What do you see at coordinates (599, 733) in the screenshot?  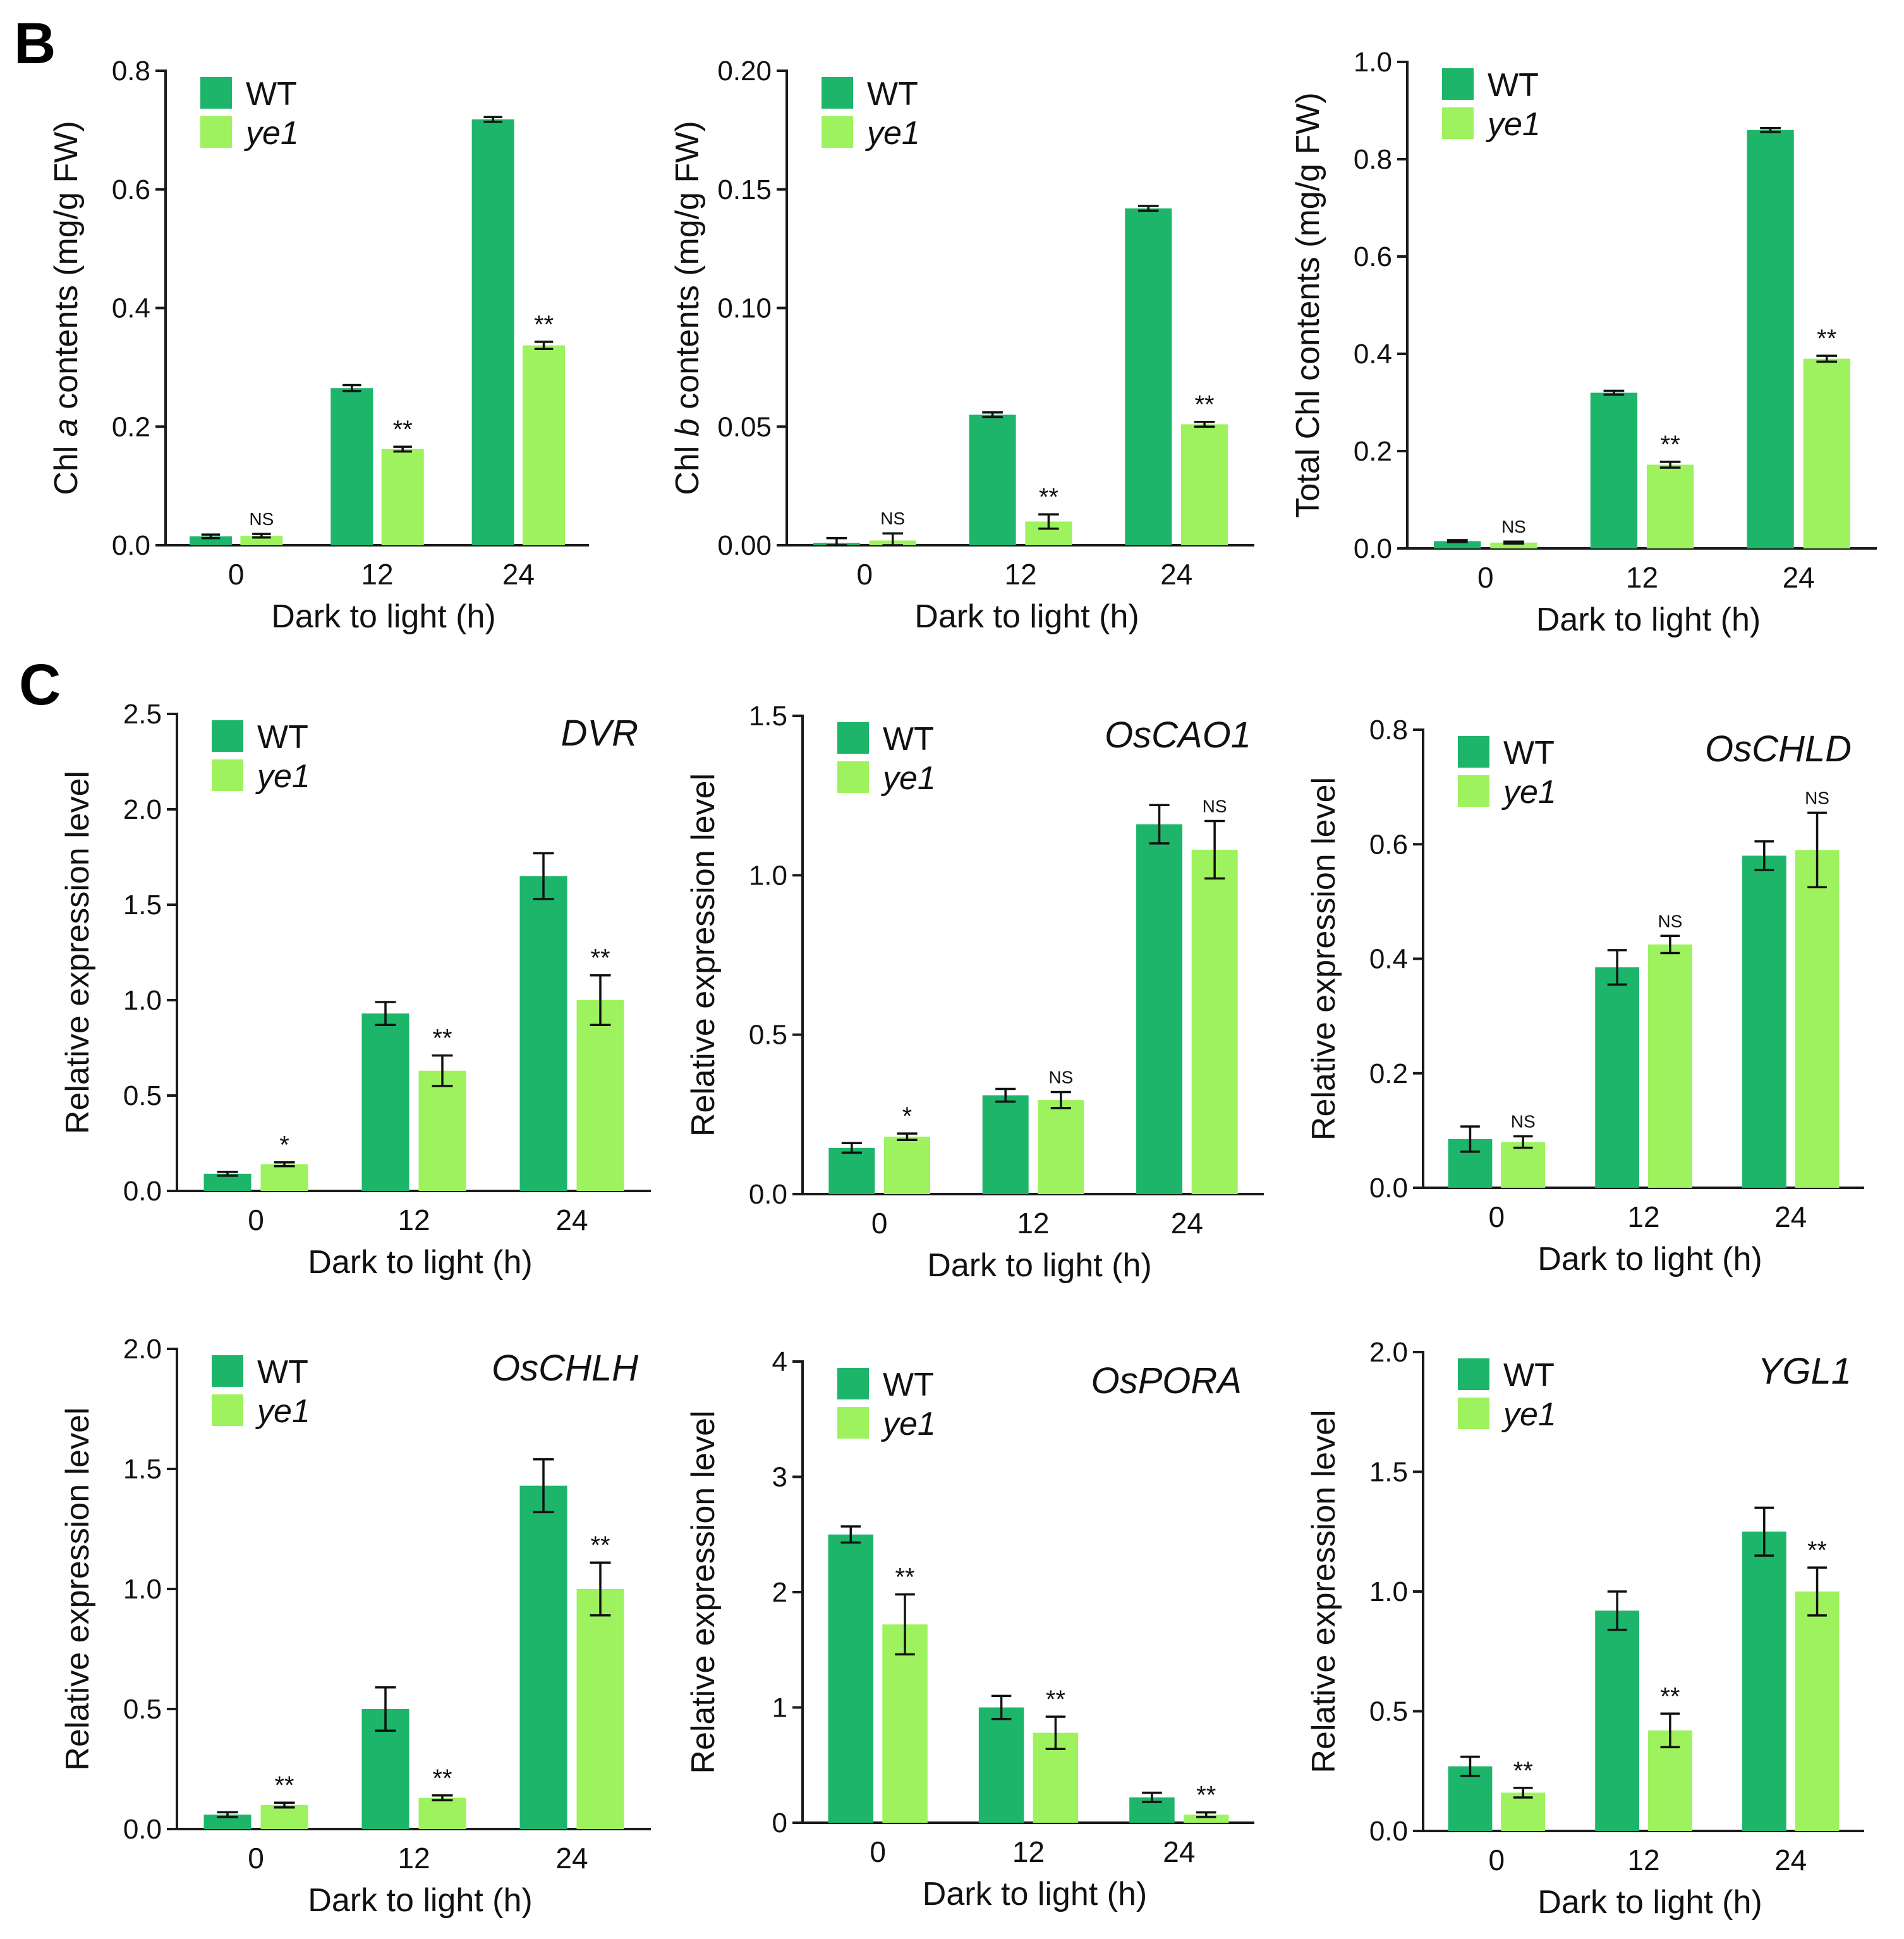 I see `chart-title: DVR` at bounding box center [599, 733].